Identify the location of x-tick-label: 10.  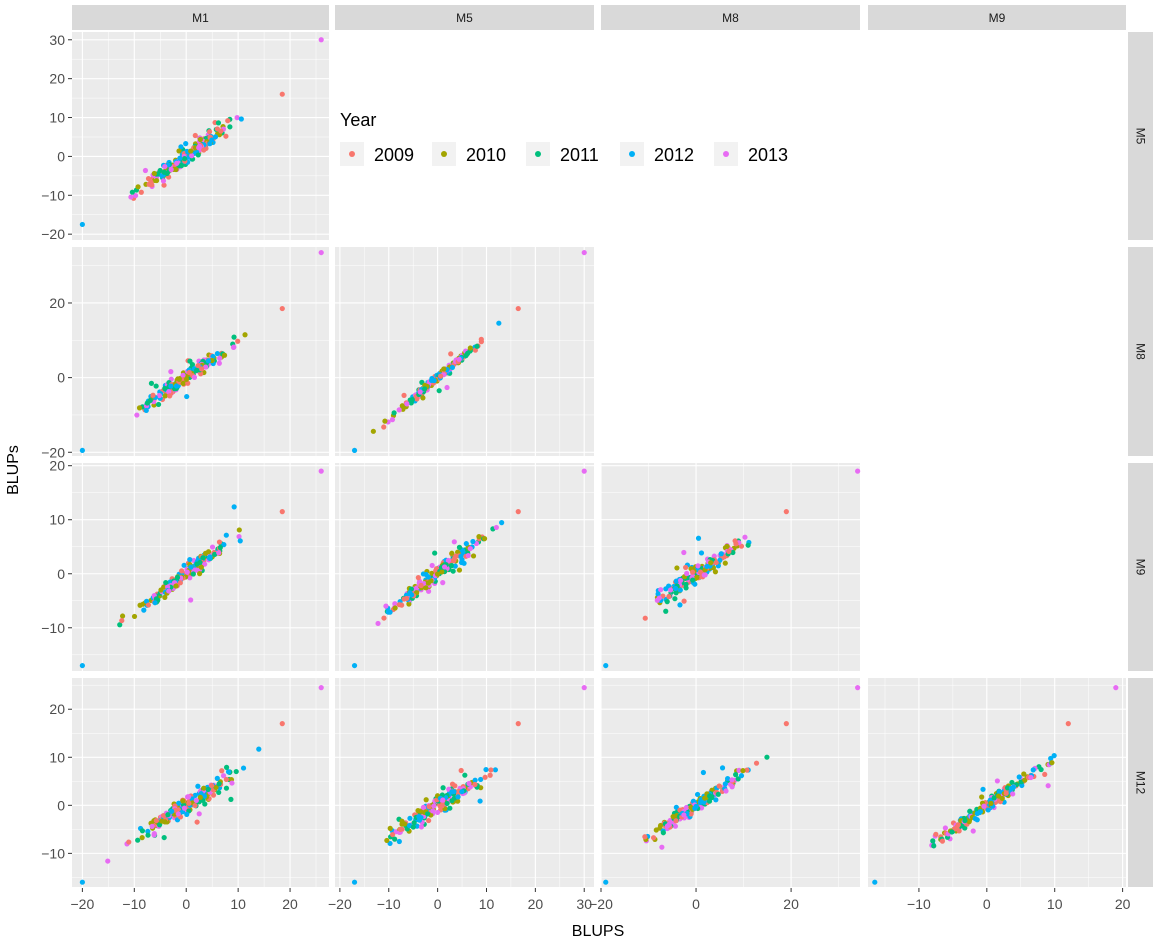
(238, 904).